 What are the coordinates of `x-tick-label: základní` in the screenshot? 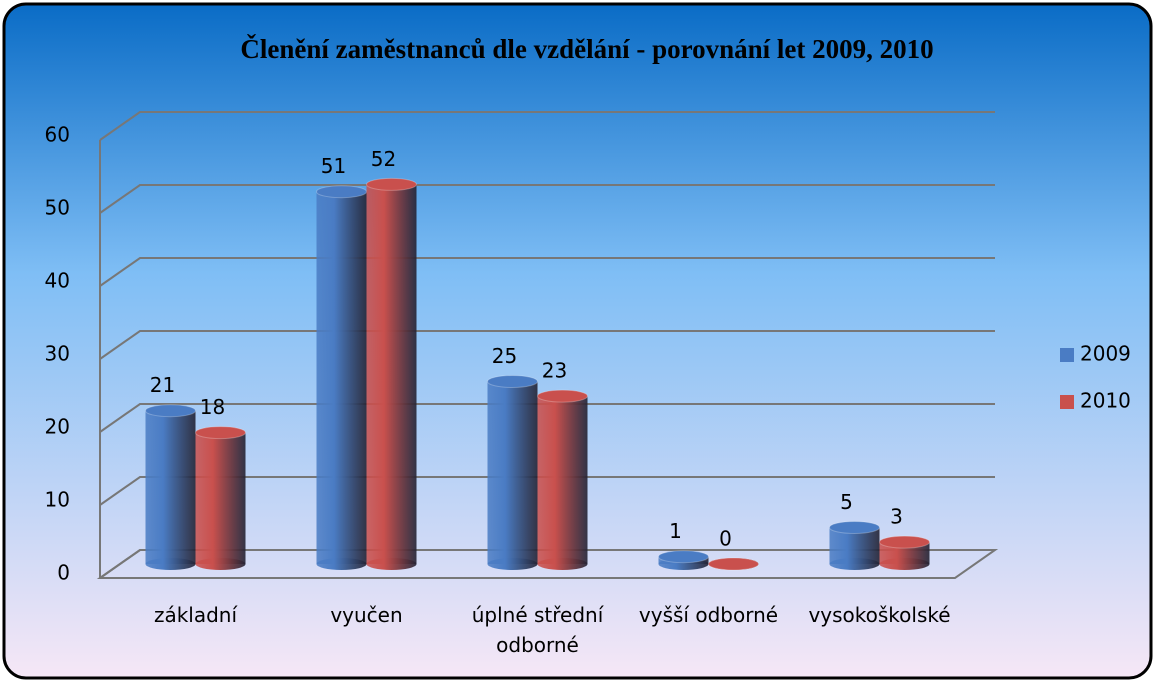 It's located at (195, 615).